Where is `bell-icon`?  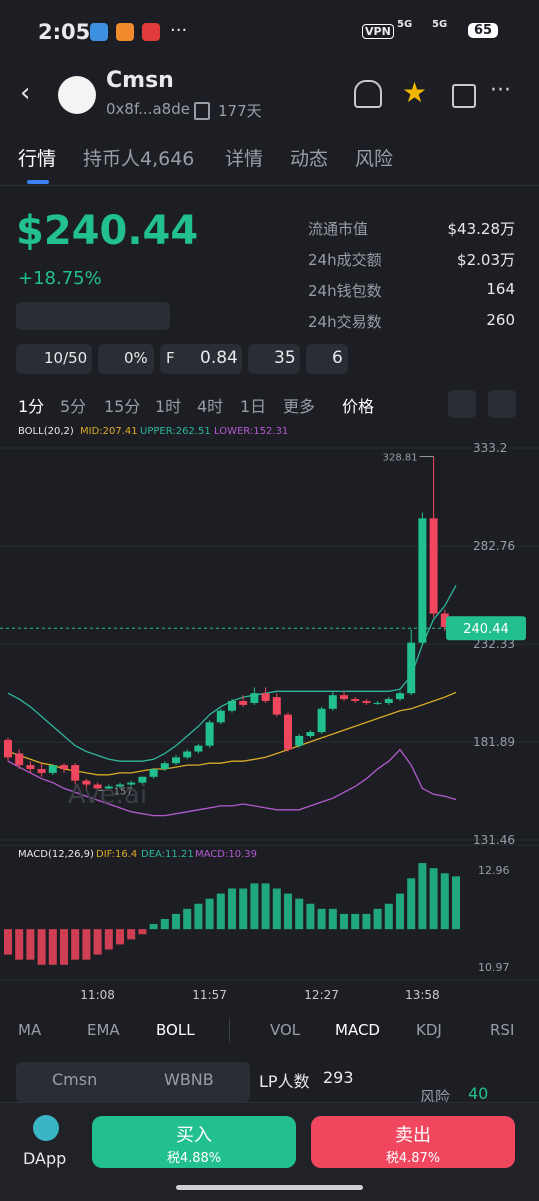
bell-icon is located at coordinates (368, 94).